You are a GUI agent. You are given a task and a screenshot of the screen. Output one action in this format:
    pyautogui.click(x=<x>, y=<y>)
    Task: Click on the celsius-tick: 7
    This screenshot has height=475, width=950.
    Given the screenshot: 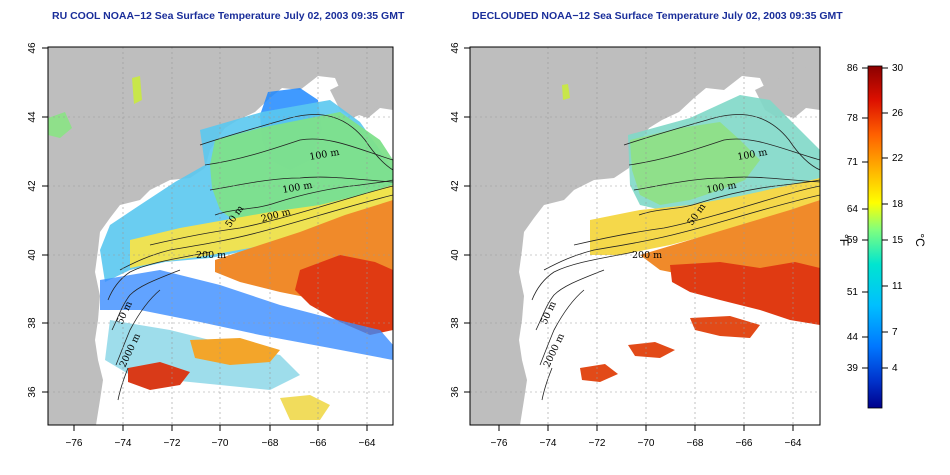 What is the action you would take?
    pyautogui.click(x=895, y=332)
    